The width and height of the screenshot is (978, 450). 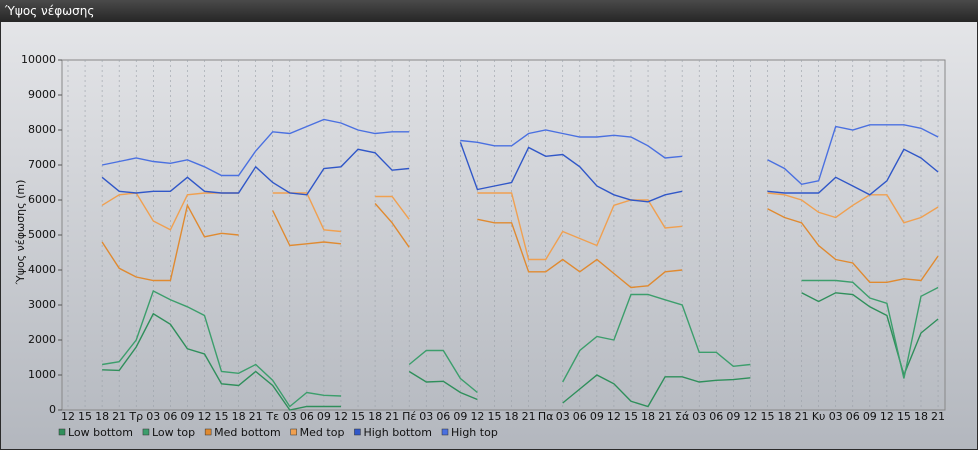 I want to click on y-tick-label: 7000, so click(x=42, y=164).